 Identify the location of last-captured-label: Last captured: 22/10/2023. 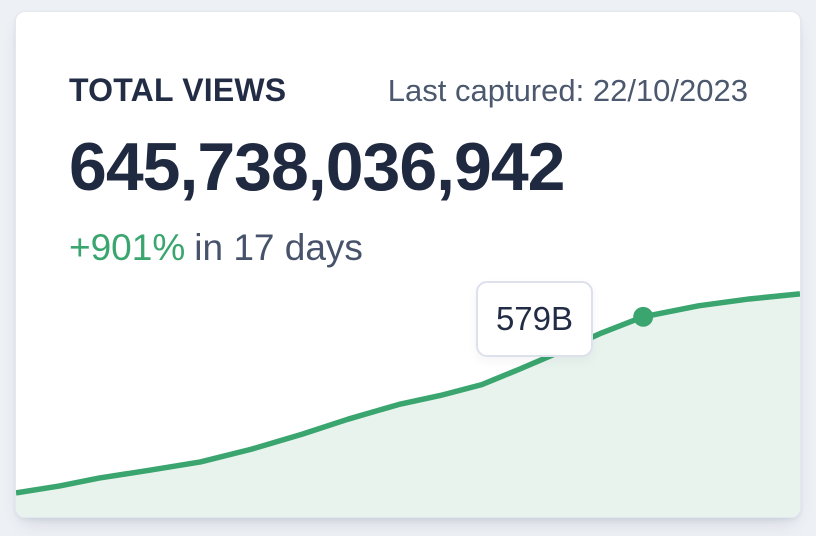
(567, 90).